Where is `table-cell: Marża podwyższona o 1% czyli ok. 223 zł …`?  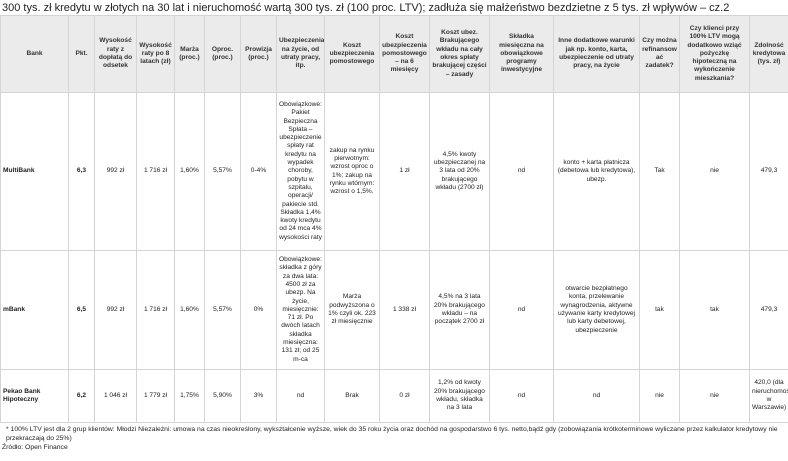 table-cell: Marża podwyższona o 1% czyli ok. 223 zł … is located at coordinates (352, 310).